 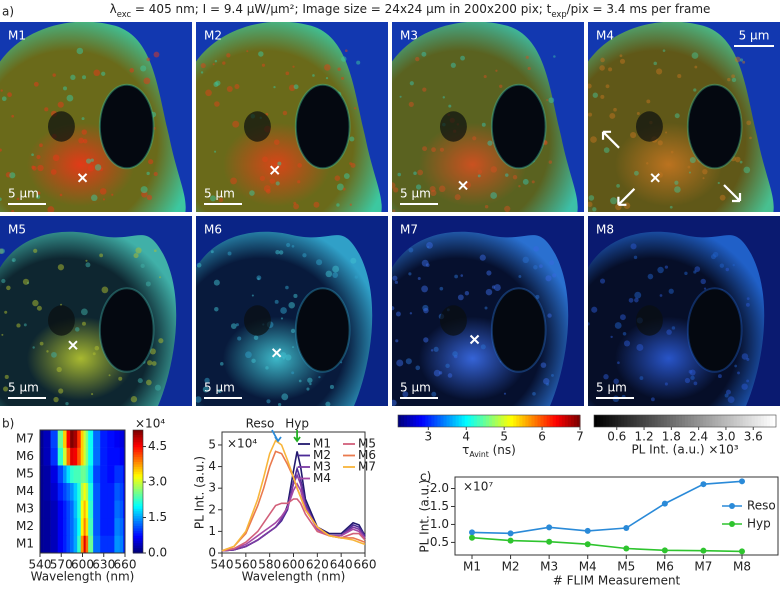 What do you see at coordinates (212, 466) in the screenshot?
I see `y-tick-label: 4` at bounding box center [212, 466].